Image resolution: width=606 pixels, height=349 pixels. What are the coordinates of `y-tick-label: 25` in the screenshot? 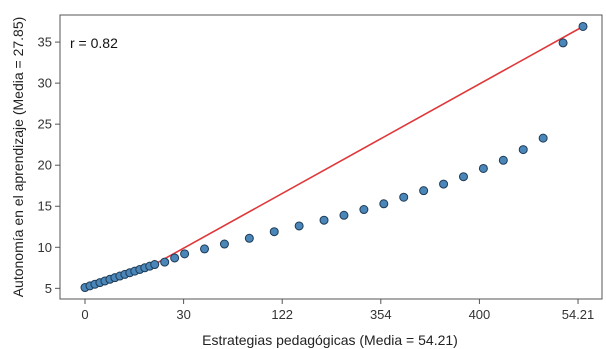 It's located at (45, 124).